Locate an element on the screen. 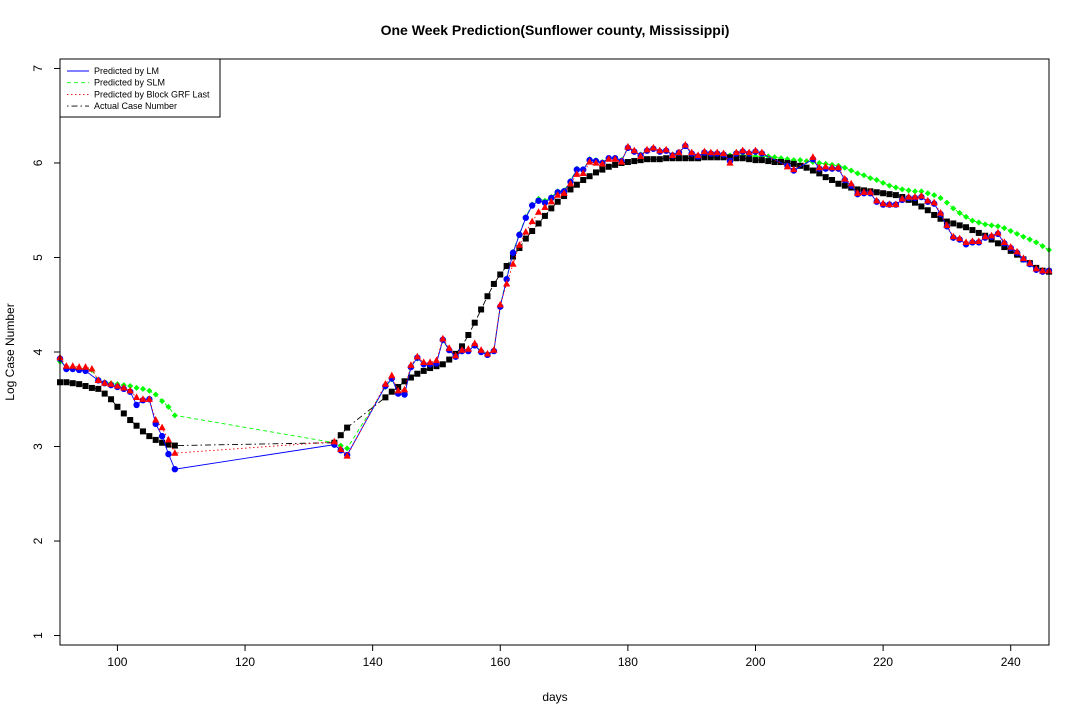 The width and height of the screenshot is (1080, 720). y-axis-label: Log Case Number is located at coordinates (10, 351).